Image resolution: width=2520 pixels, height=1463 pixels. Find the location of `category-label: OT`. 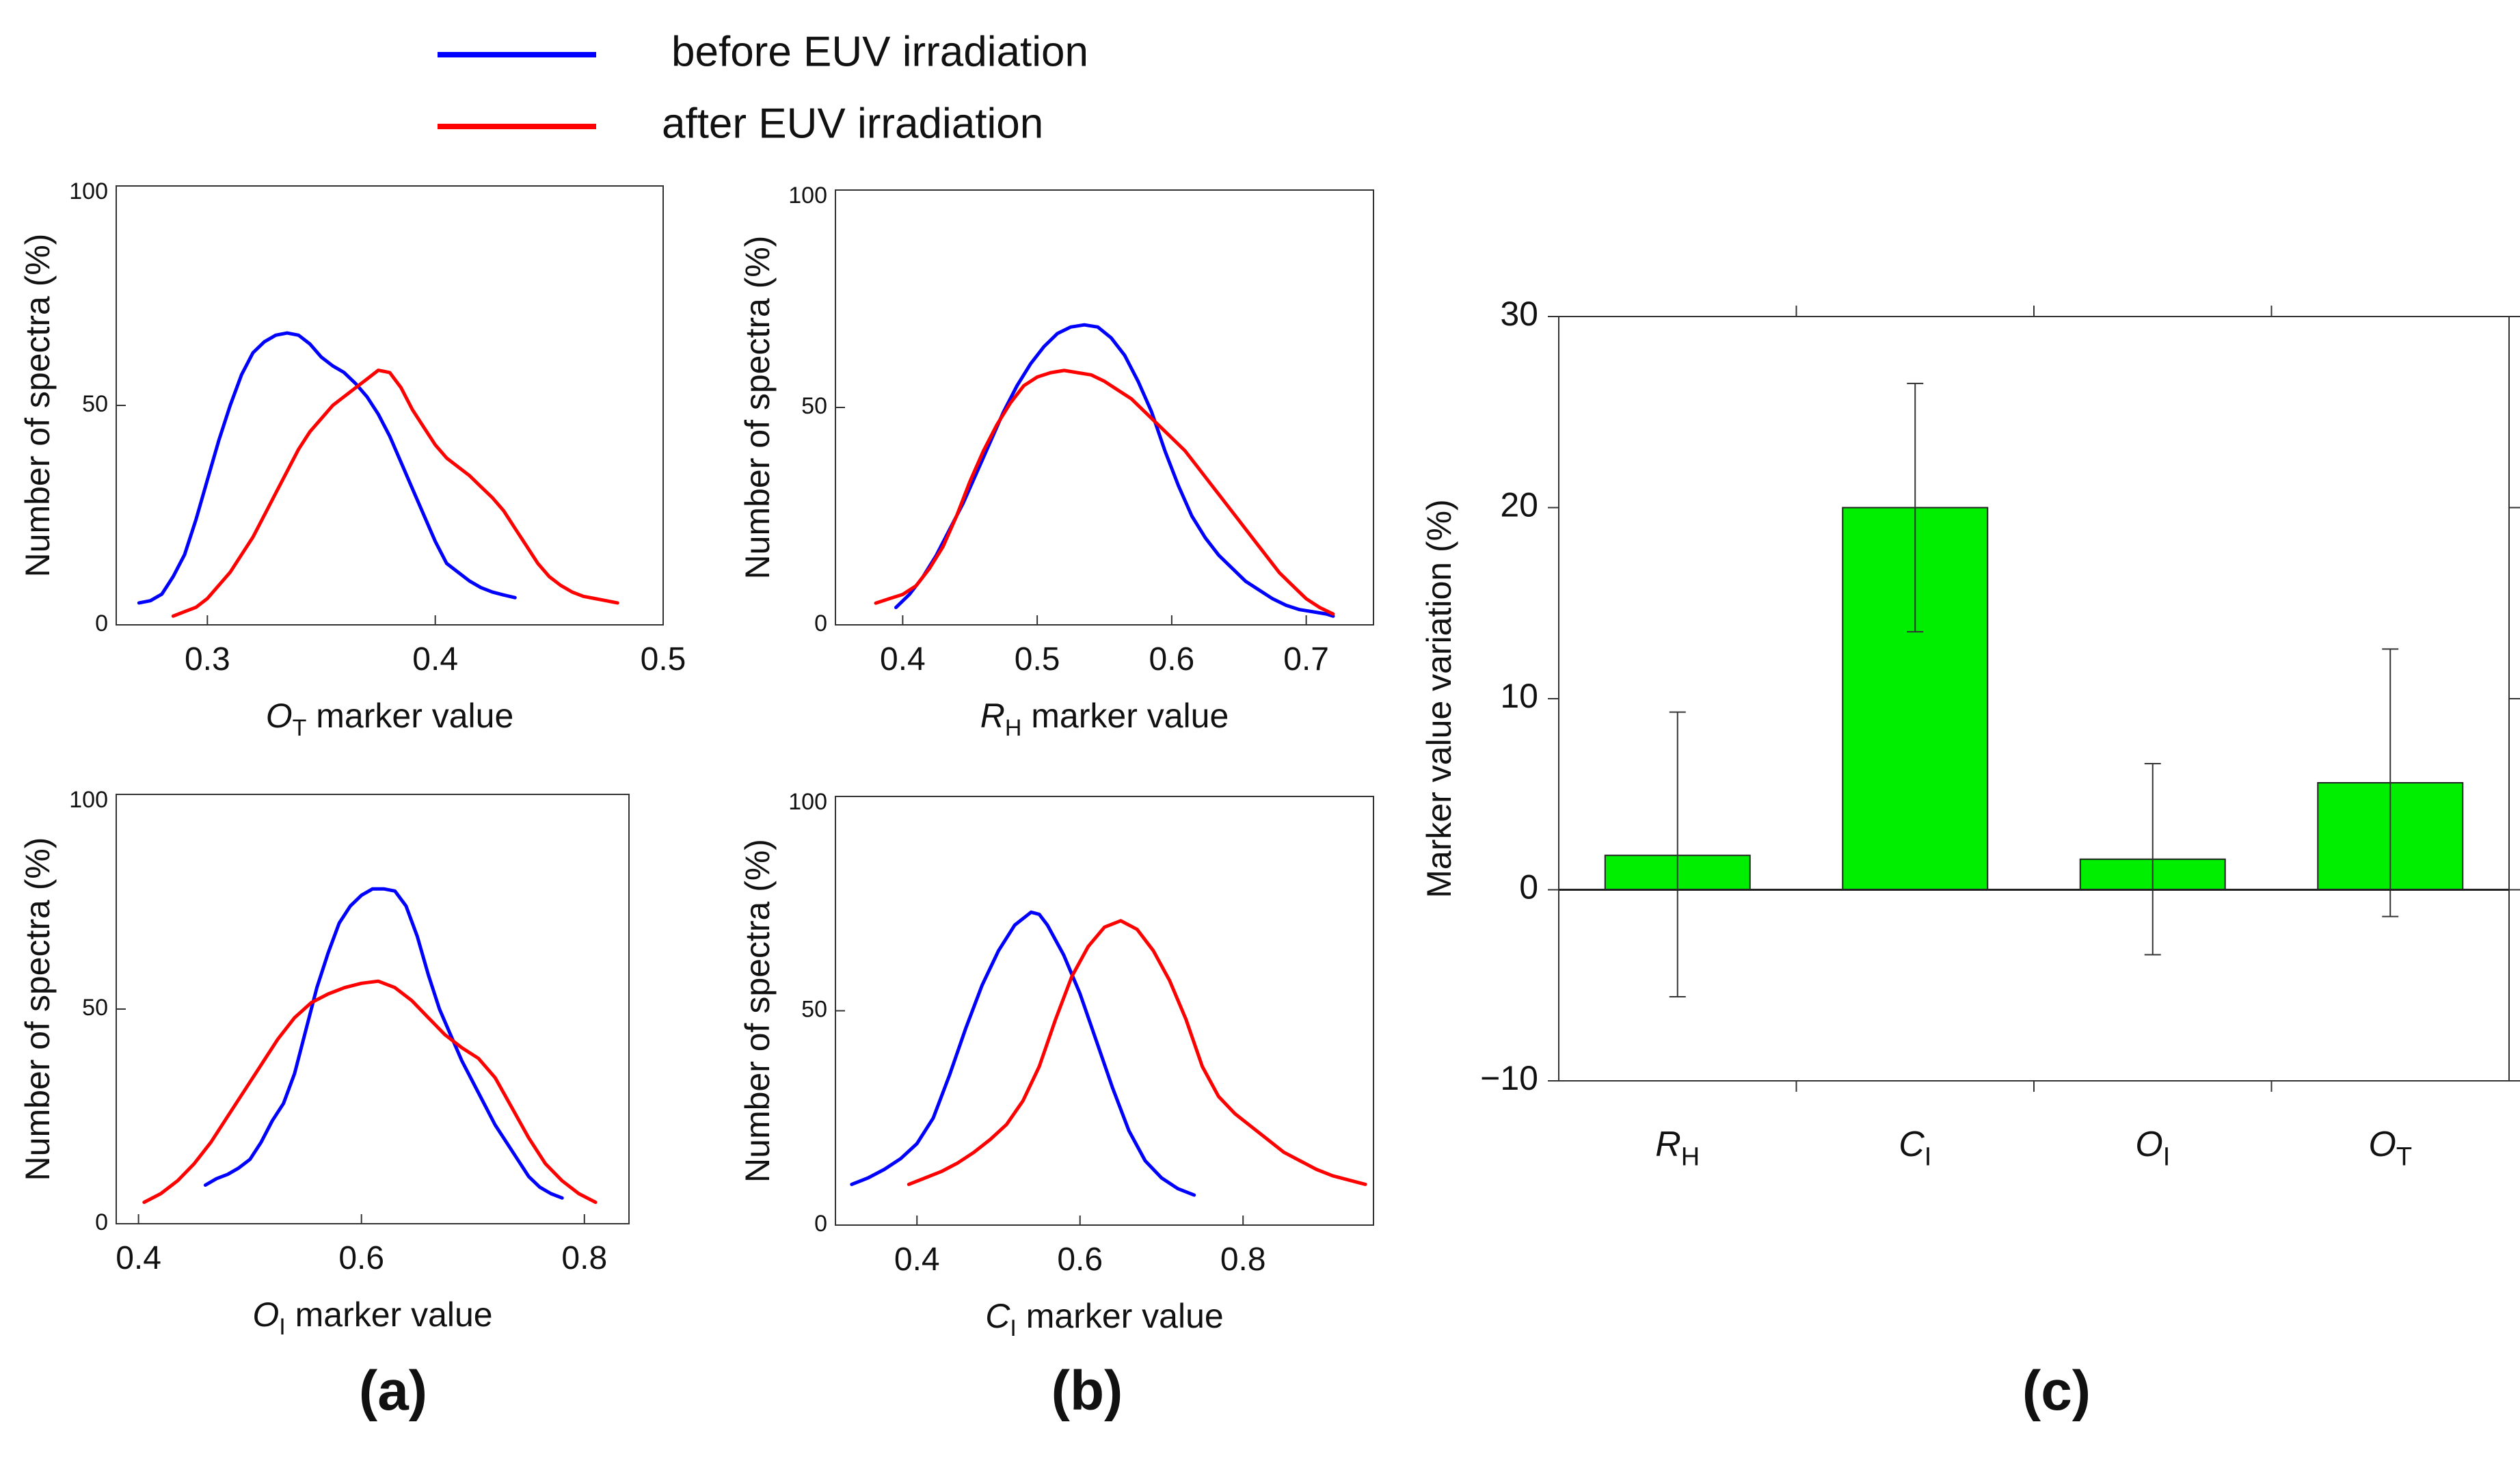

category-label: OT is located at coordinates (2390, 1148).